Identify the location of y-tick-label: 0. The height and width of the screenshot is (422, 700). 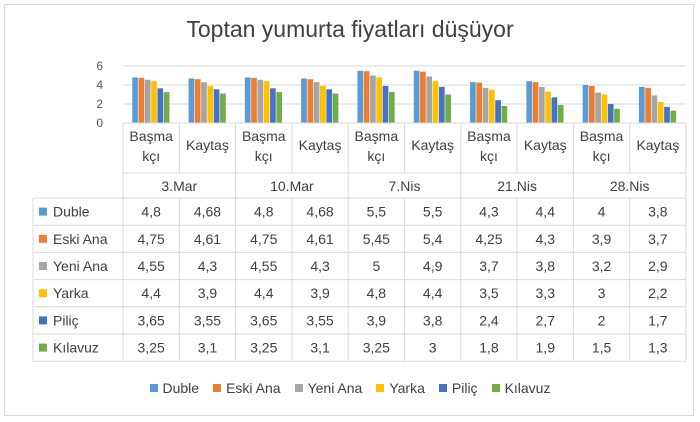
(99, 123).